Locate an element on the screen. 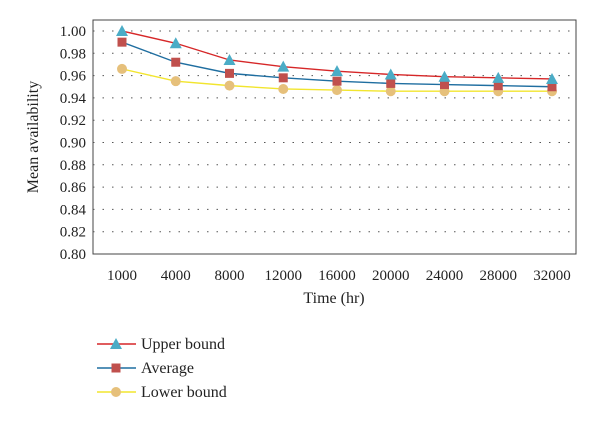 The width and height of the screenshot is (600, 426). x-tick-label: 24000 is located at coordinates (445, 276).